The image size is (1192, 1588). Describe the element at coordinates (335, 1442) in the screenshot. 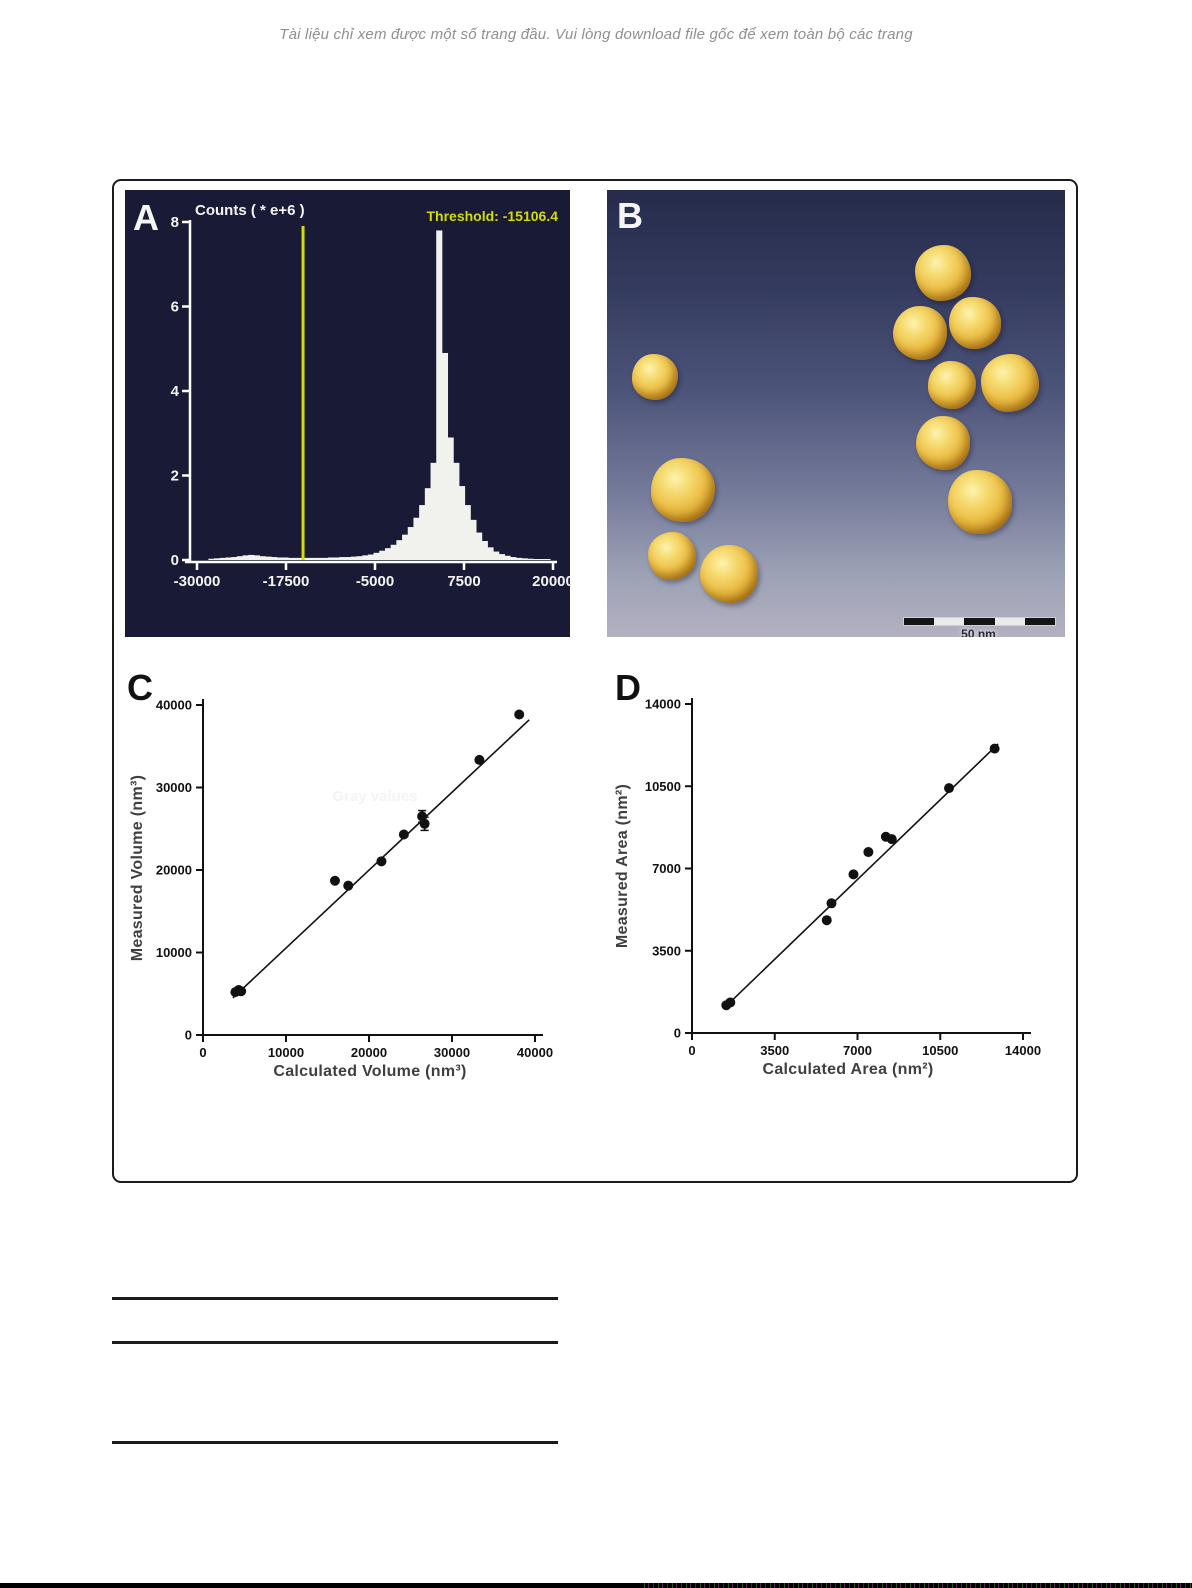

I see `table-rule-bottom` at that location.